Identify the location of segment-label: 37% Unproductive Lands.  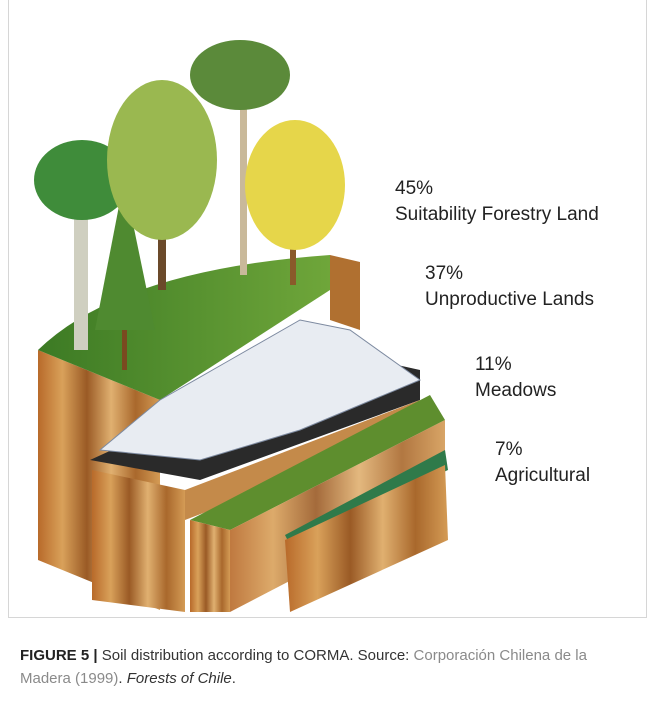
(509, 287).